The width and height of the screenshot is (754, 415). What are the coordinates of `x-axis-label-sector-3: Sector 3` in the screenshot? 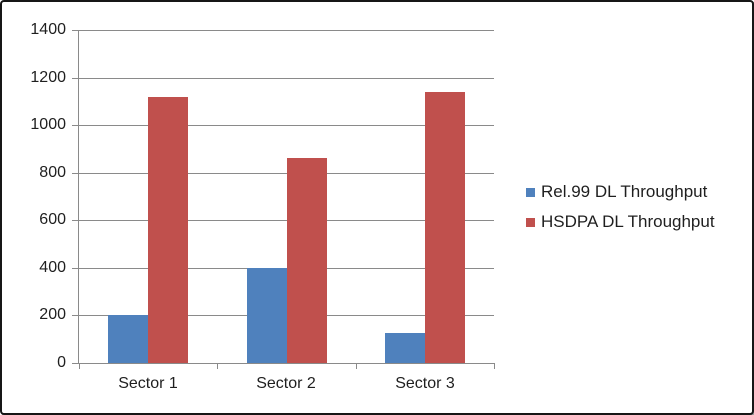 It's located at (425, 383).